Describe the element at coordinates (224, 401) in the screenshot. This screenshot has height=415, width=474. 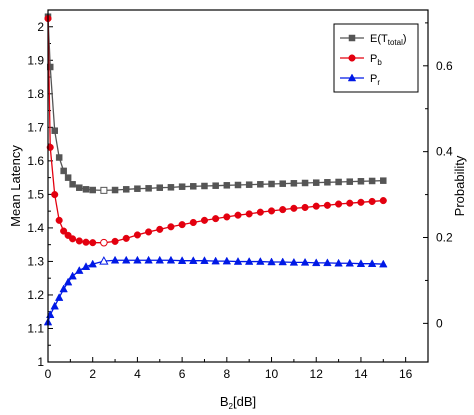
I see `x-axis-label-main: B` at that location.